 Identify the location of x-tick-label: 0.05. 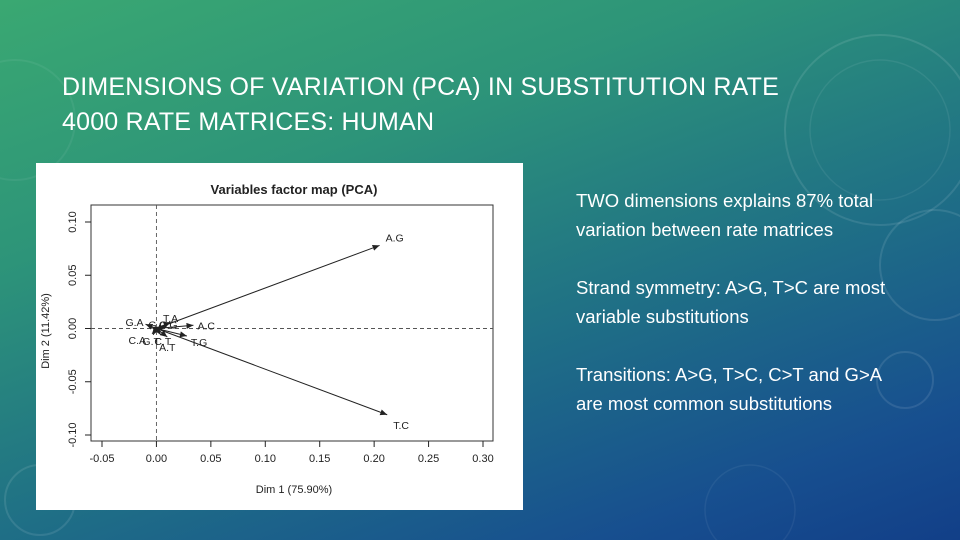
(210, 459).